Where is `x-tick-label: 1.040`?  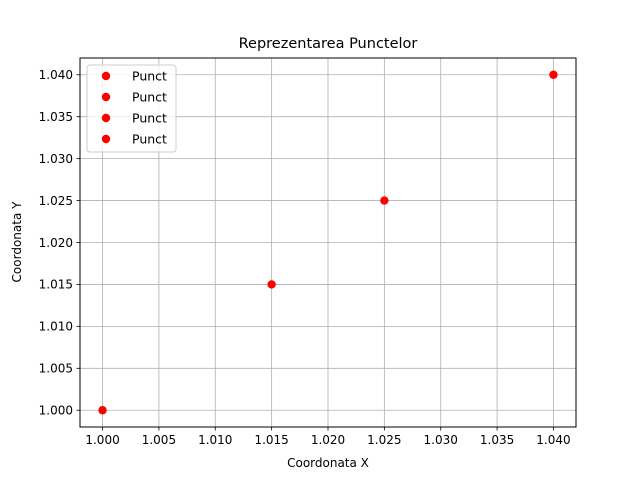 x-tick-label: 1.040 is located at coordinates (553, 440).